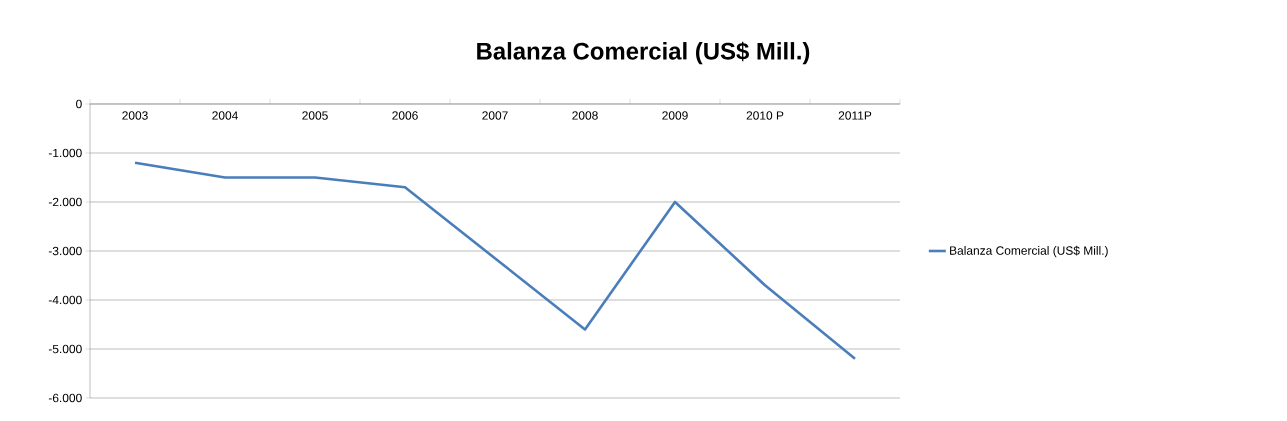 Image resolution: width=1287 pixels, height=421 pixels. I want to click on x-tick-label: 2005, so click(315, 115).